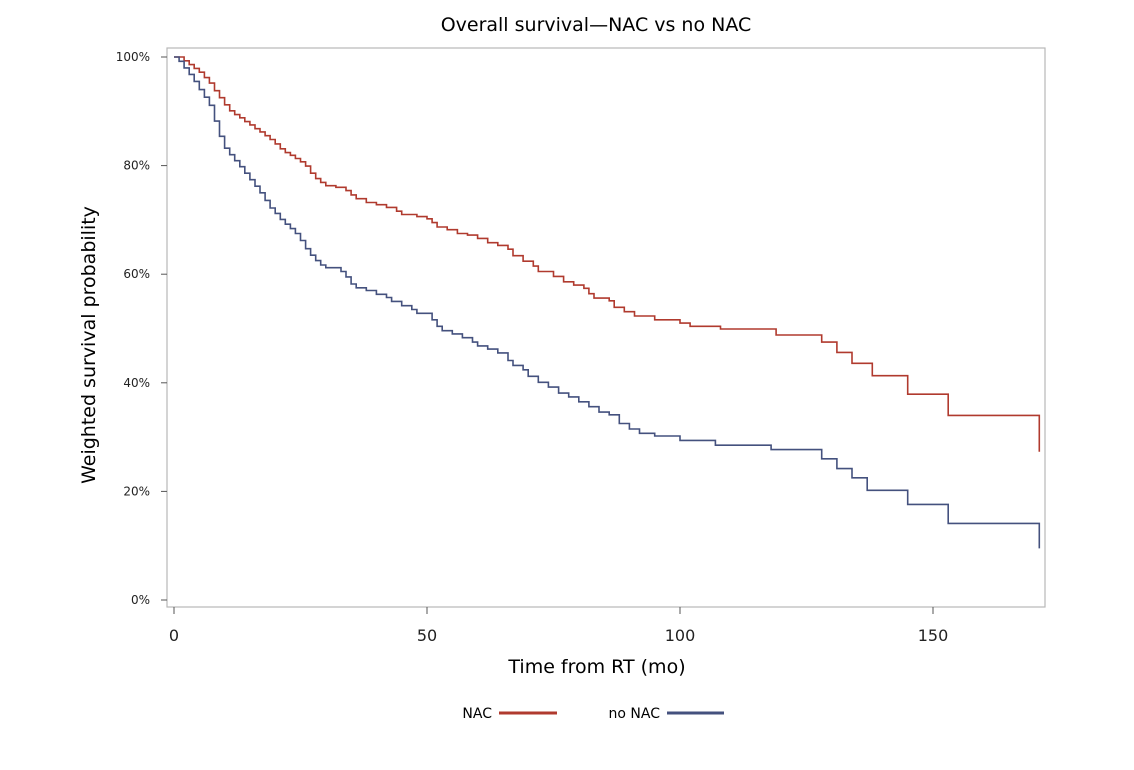 Image resolution: width=1134 pixels, height=770 pixels. I want to click on legend-label: NAC, so click(477, 714).